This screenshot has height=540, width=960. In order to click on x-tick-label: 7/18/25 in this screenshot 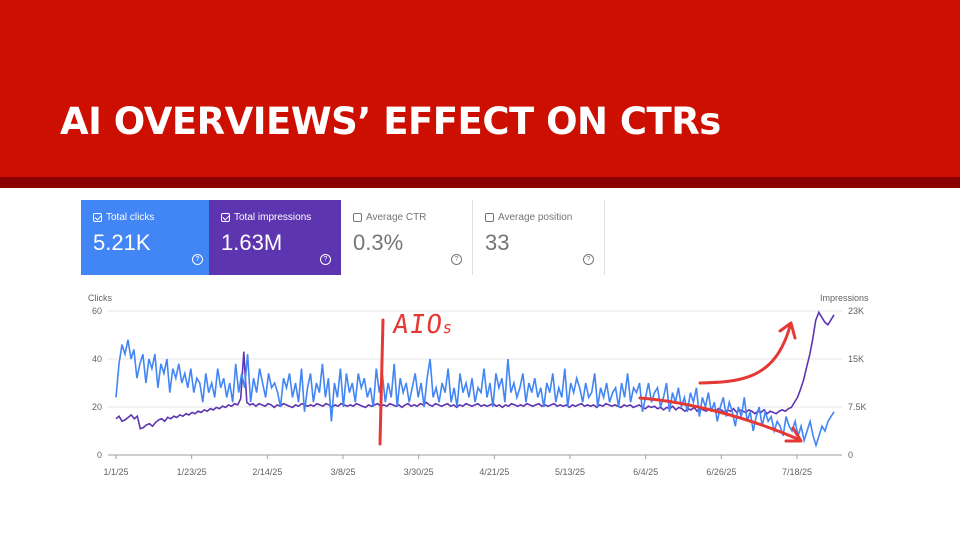, I will do `click(797, 472)`.